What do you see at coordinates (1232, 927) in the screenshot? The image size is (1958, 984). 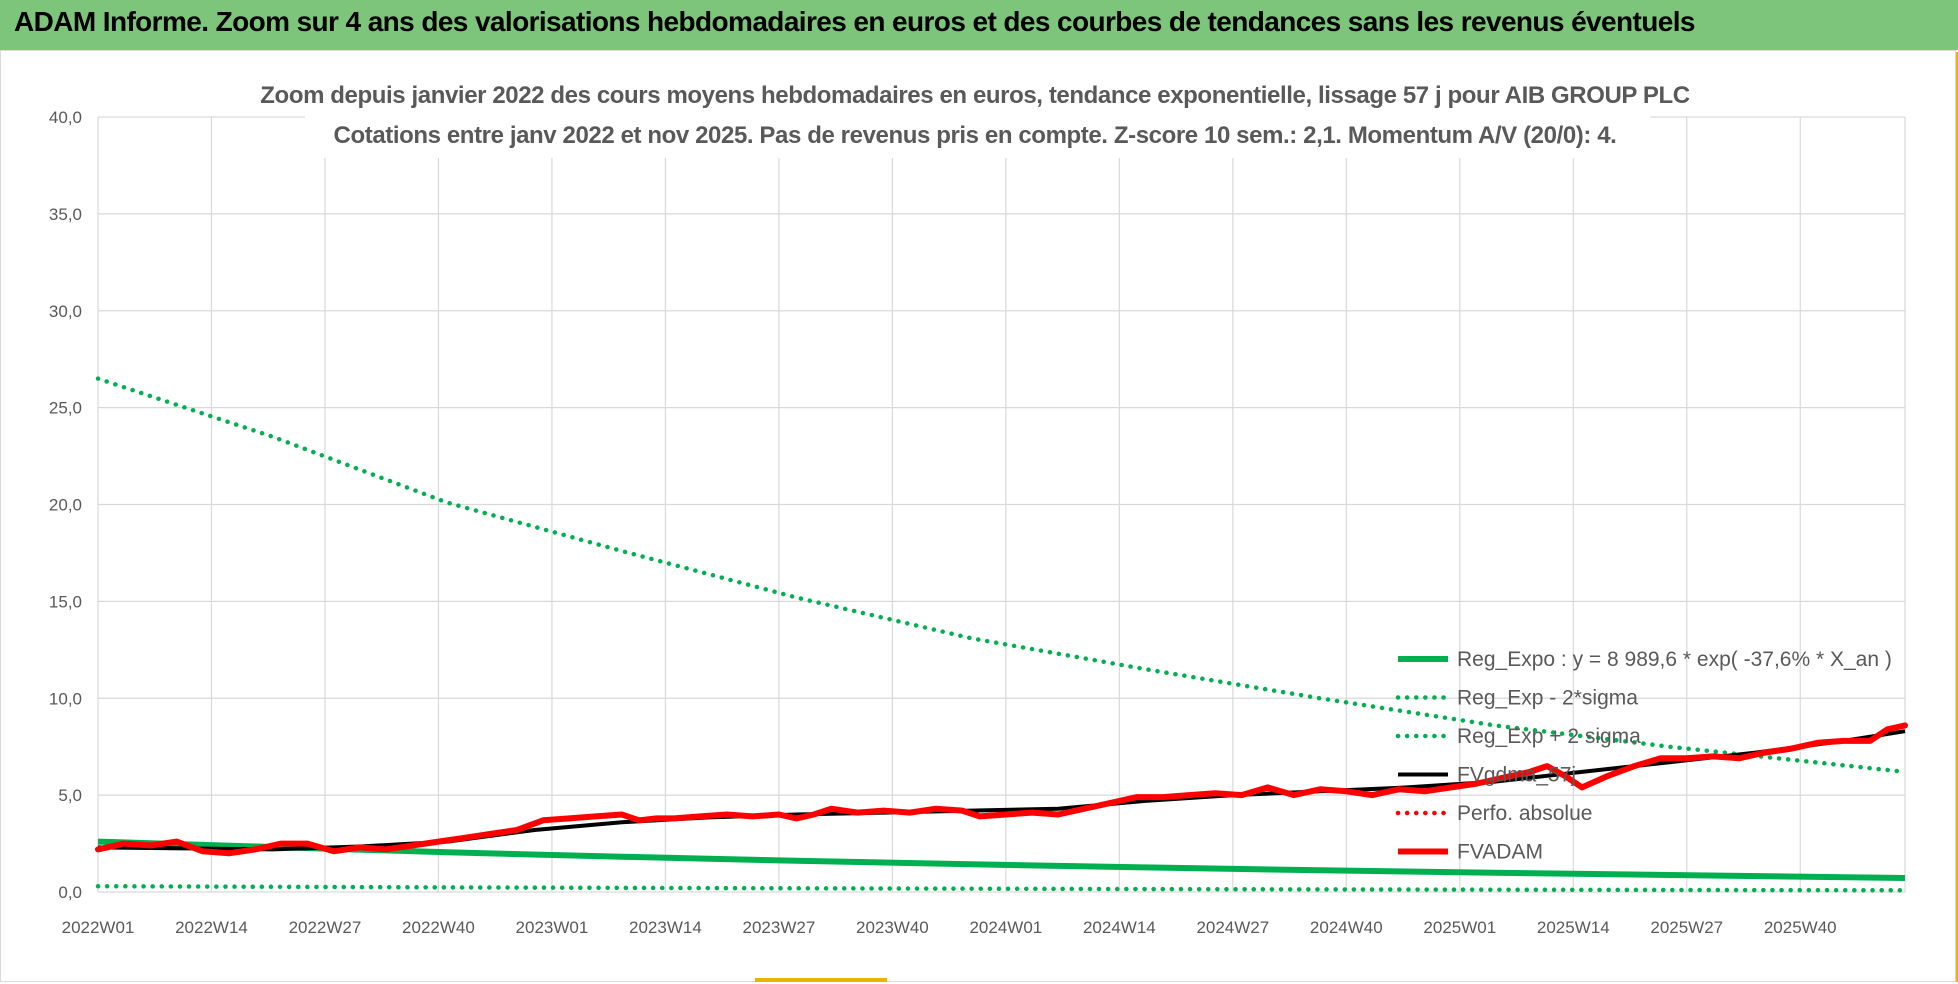 I see `x-tick-label: 2024W27` at bounding box center [1232, 927].